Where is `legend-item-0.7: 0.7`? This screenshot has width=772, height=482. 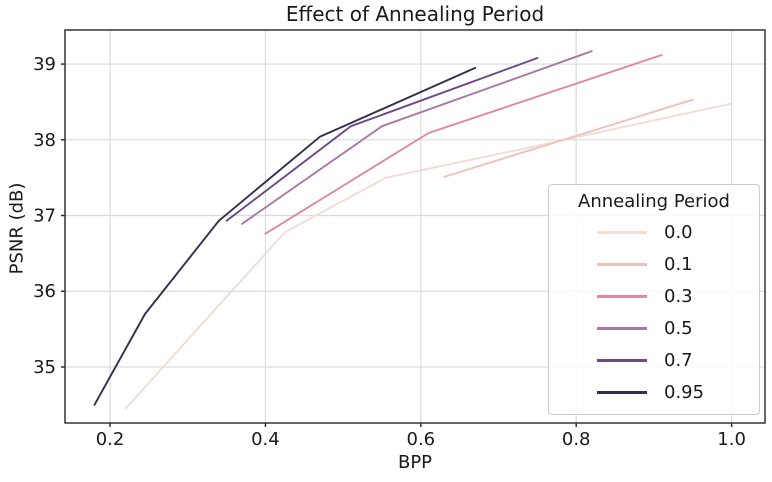 legend-item-0.7: 0.7 is located at coordinates (654, 360).